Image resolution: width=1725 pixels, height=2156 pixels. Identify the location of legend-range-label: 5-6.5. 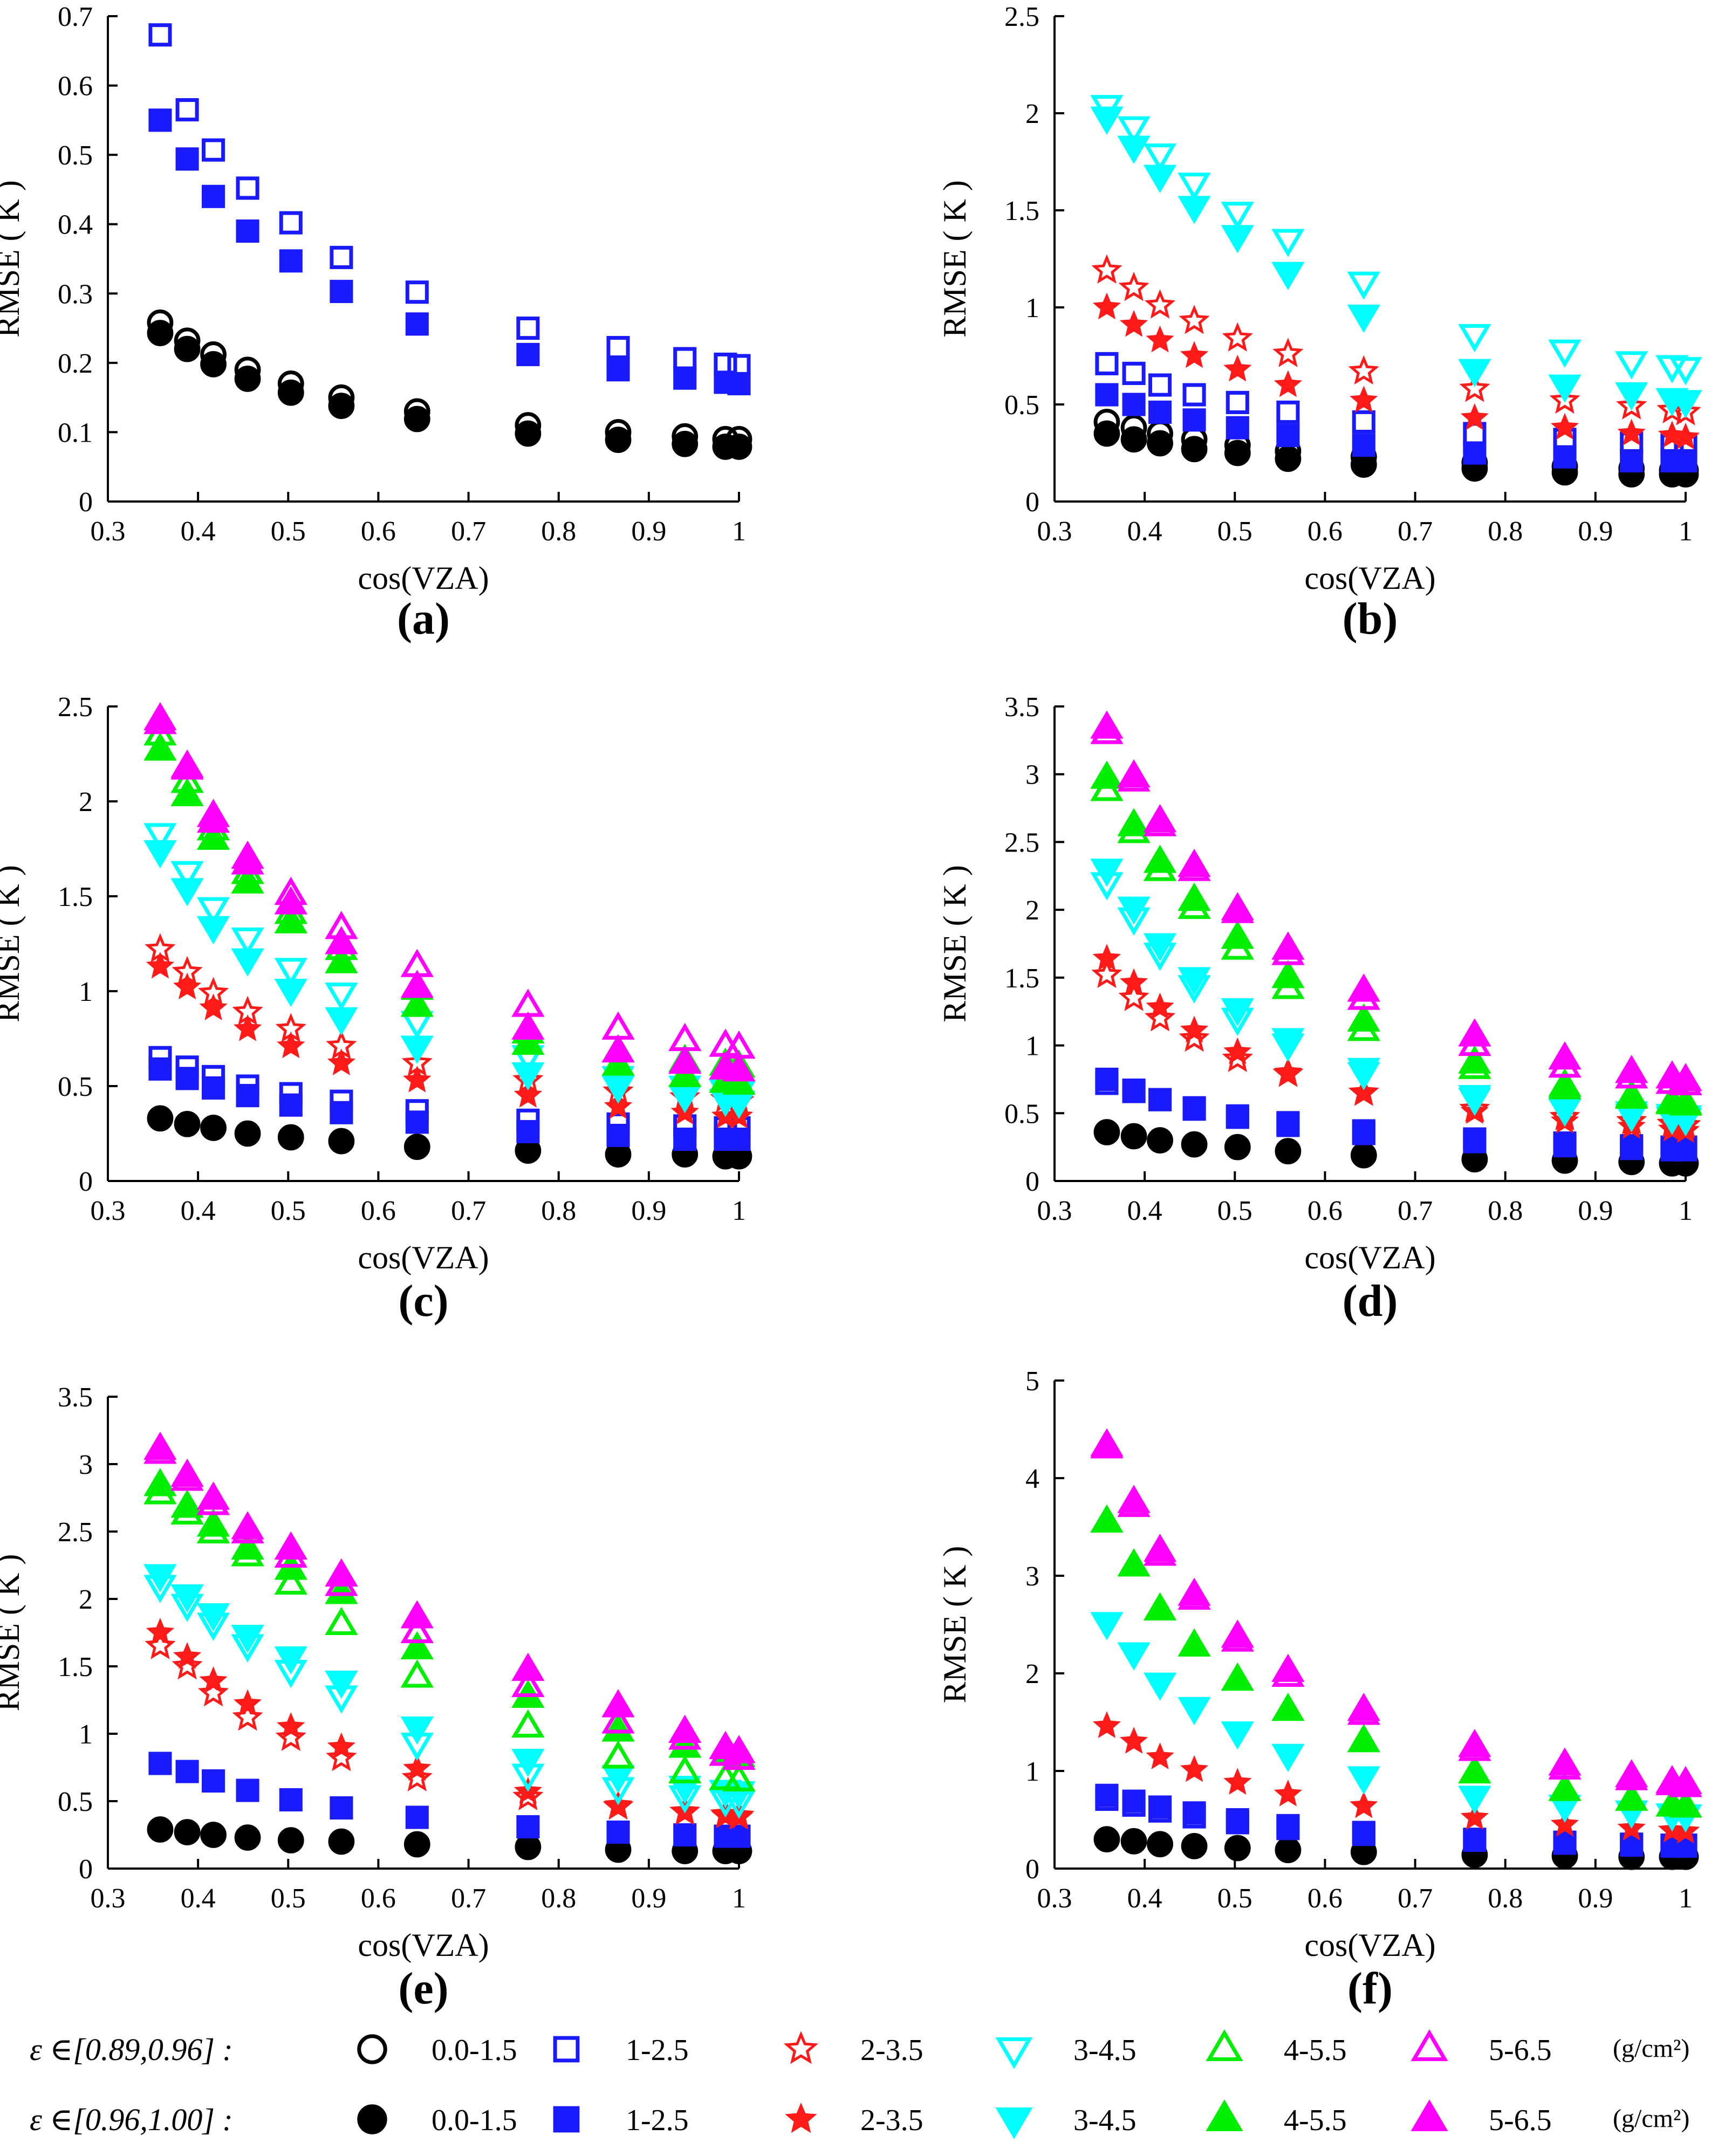
(1520, 2121).